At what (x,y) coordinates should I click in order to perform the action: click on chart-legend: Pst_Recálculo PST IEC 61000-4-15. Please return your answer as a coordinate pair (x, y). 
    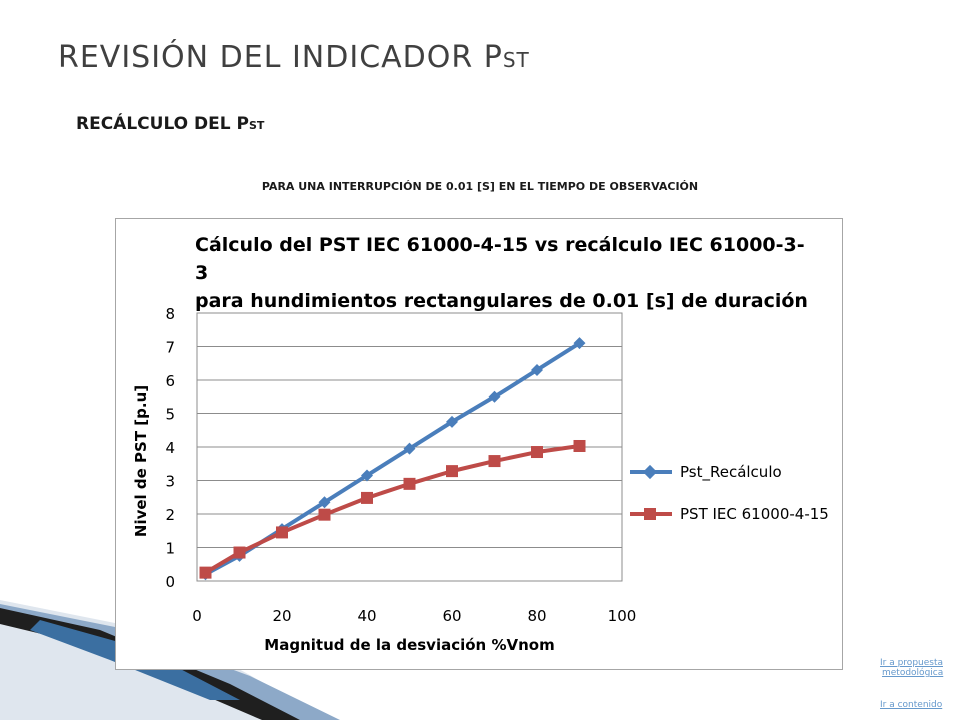
    Looking at the image, I should click on (728, 493).